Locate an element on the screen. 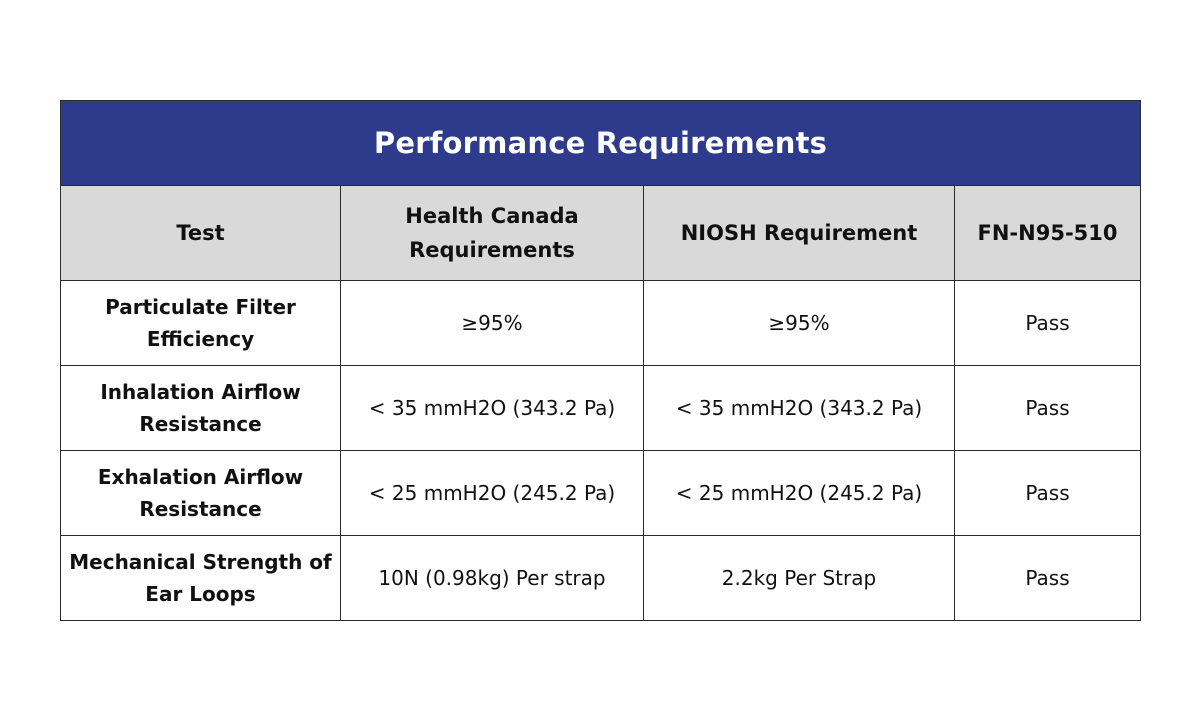 This screenshot has width=1200, height=720. test-name-cell: Inhalation Airflow Resistance is located at coordinates (200, 408).